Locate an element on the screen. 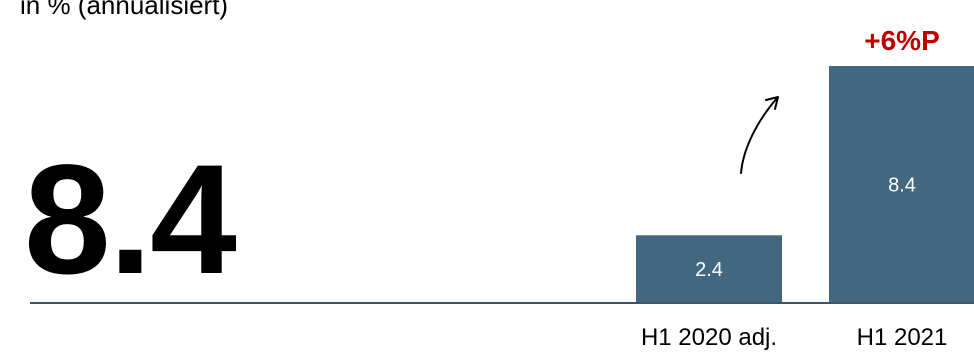 The width and height of the screenshot is (974, 358). bar-value-label-1: 2.4 is located at coordinates (709, 270).